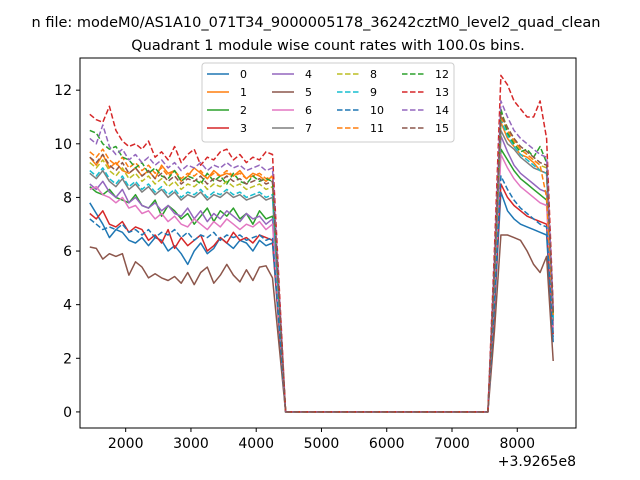 This screenshot has height=480, width=640. I want to click on legend-label-1: 1, so click(243, 92).